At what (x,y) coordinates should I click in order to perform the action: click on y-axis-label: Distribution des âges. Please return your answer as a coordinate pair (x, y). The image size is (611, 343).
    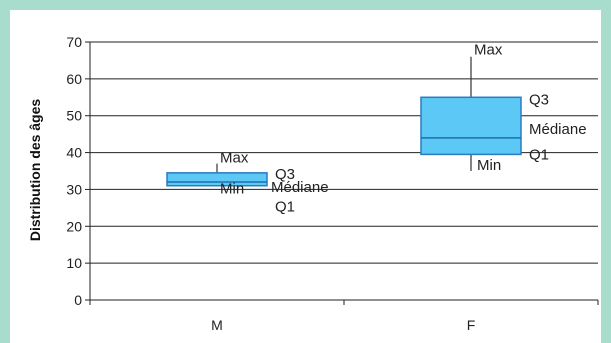
    Looking at the image, I should click on (35, 170).